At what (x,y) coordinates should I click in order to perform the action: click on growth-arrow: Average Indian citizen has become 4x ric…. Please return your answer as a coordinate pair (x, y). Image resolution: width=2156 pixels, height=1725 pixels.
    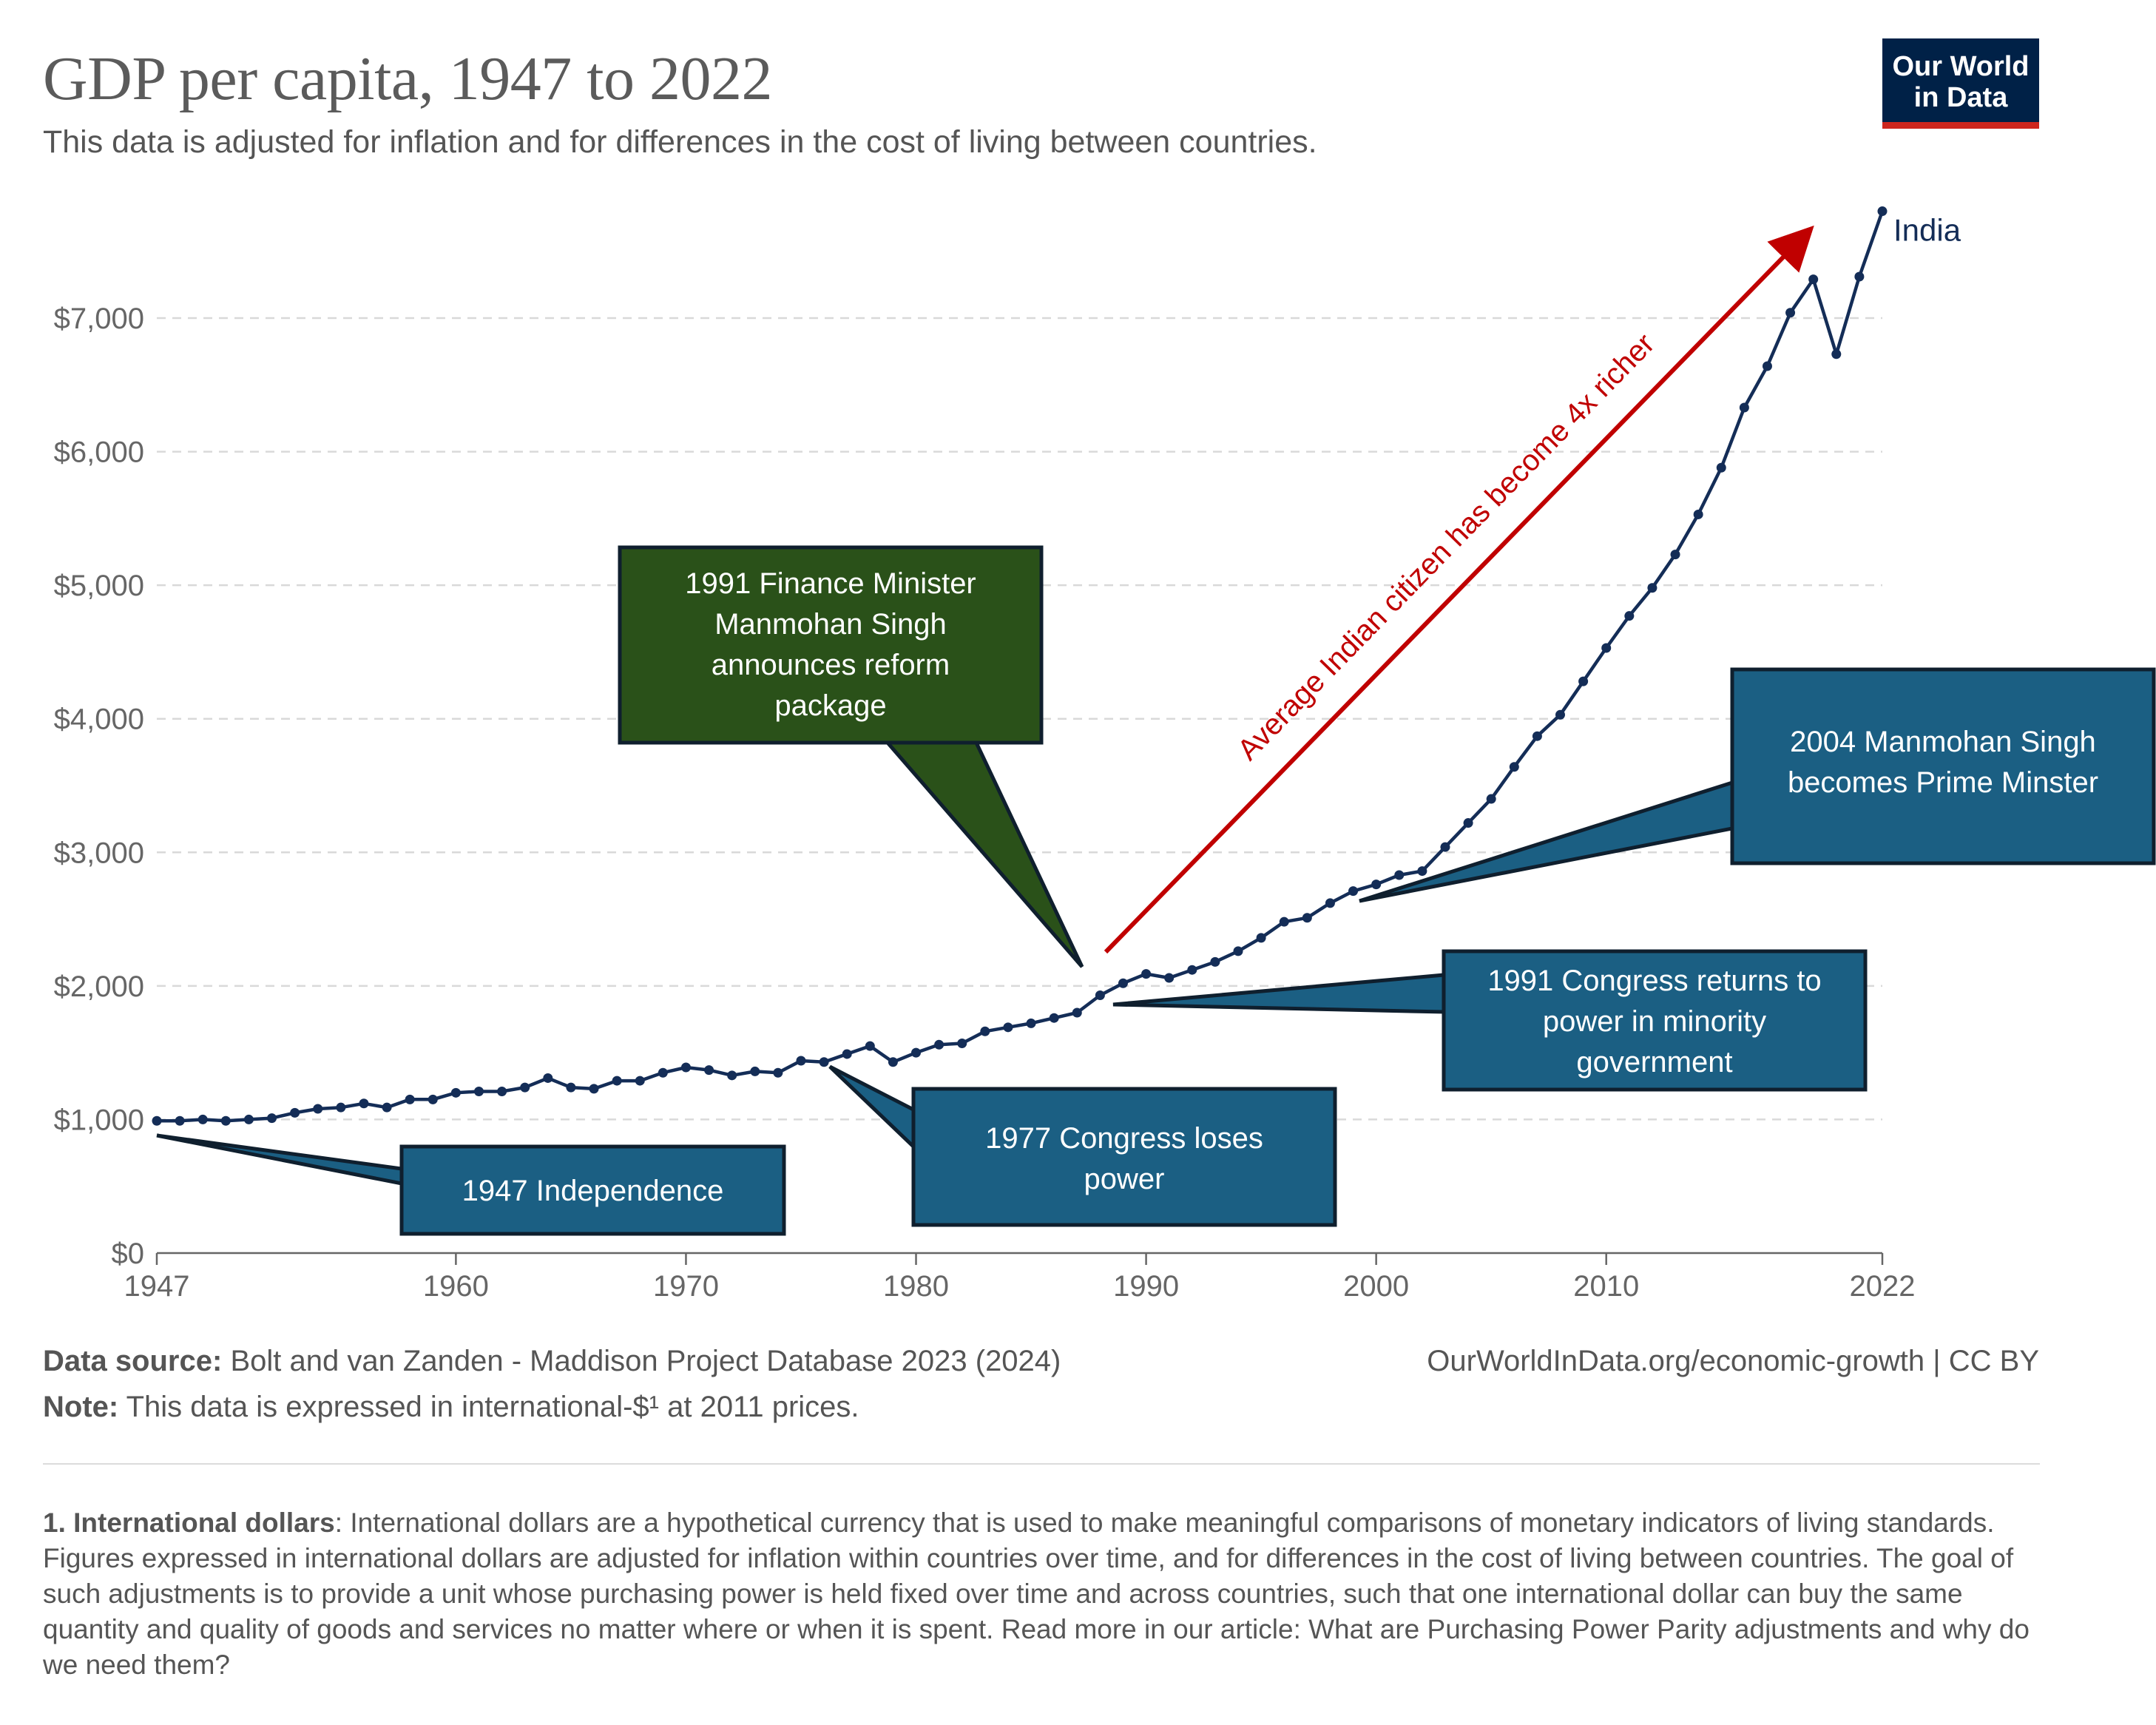
    Looking at the image, I should click on (1459, 589).